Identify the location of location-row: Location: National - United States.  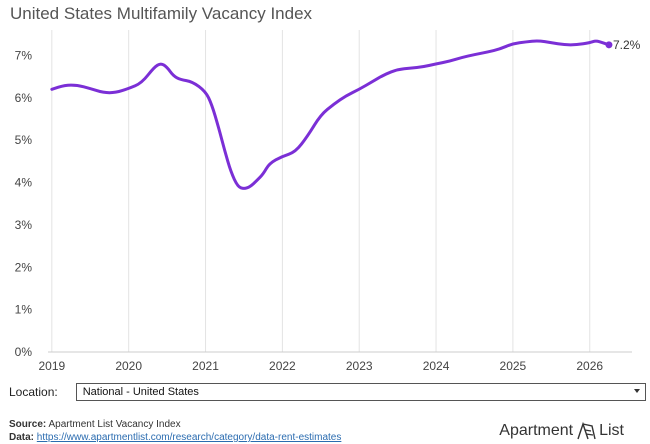
(327, 392).